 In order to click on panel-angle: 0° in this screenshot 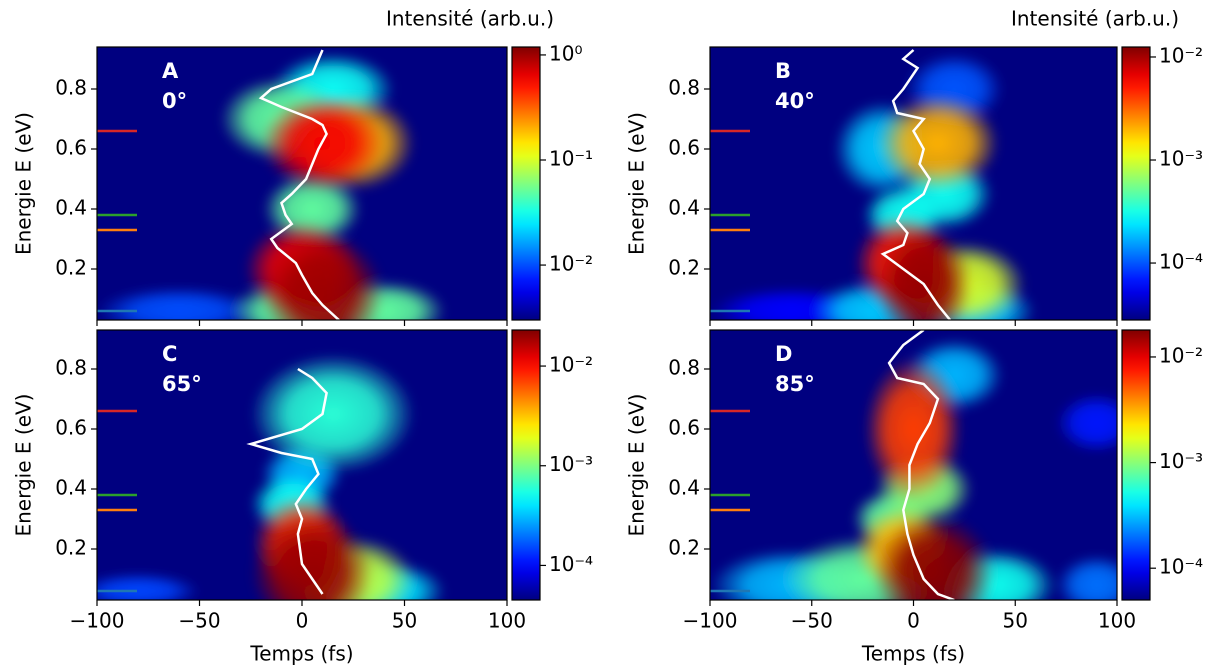, I will do `click(174, 101)`.